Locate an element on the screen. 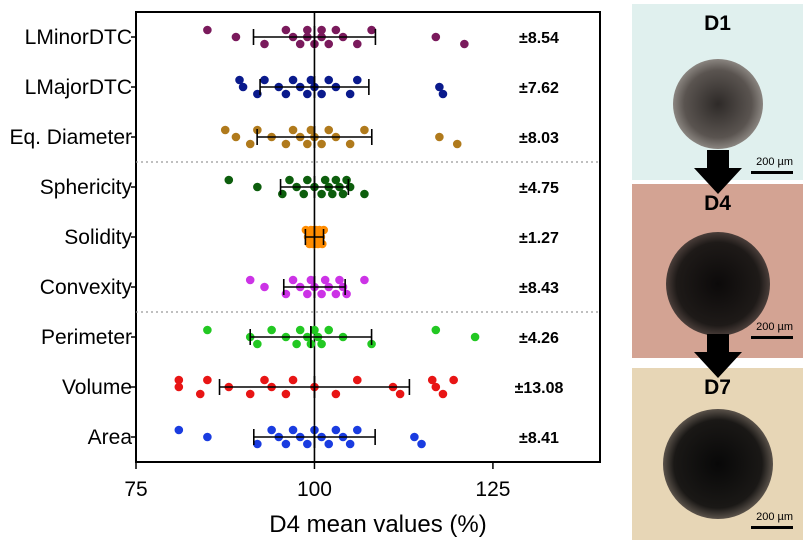 The height and width of the screenshot is (544, 809). panel-title-d7: D7 is located at coordinates (717, 387).